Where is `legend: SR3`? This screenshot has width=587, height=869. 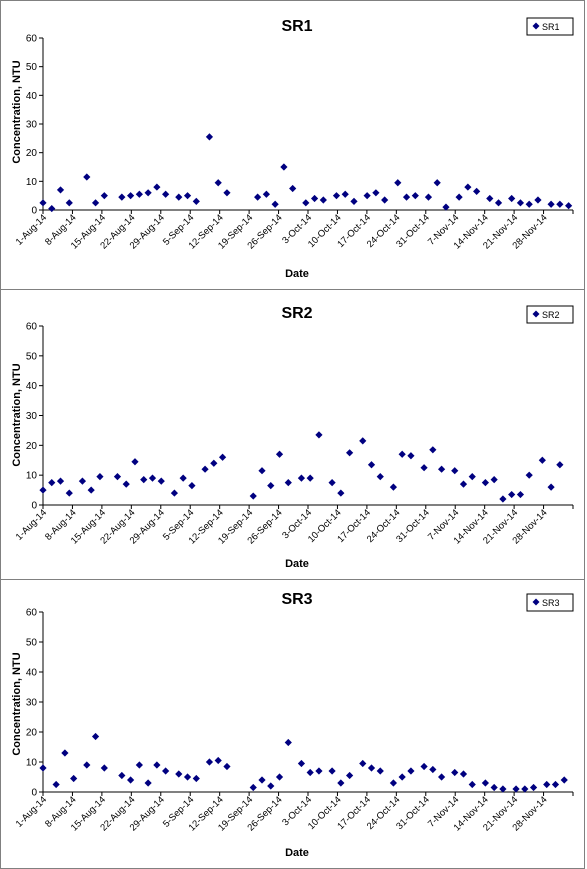 legend: SR3 is located at coordinates (550, 602).